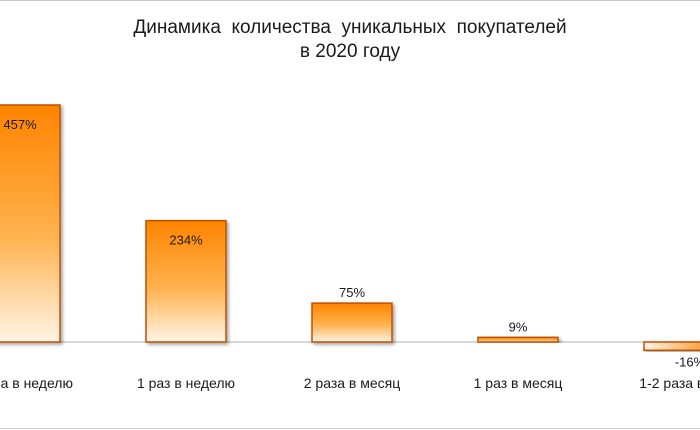 The width and height of the screenshot is (700, 430). What do you see at coordinates (518, 383) in the screenshot?
I see `category-label-3: 1 раз в месяц` at bounding box center [518, 383].